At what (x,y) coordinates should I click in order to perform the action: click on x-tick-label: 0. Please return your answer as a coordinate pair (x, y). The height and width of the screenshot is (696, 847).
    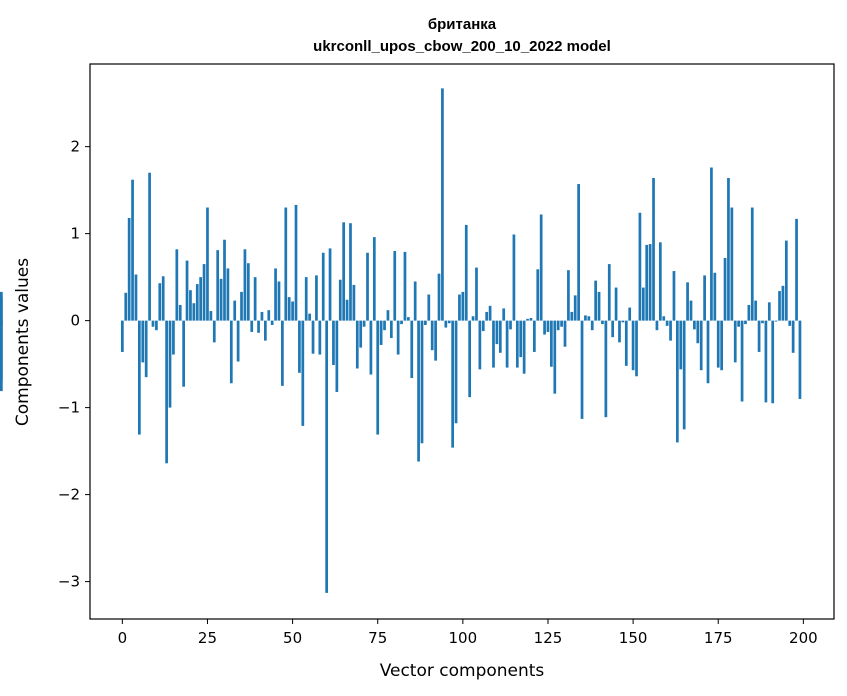
    Looking at the image, I should click on (123, 638).